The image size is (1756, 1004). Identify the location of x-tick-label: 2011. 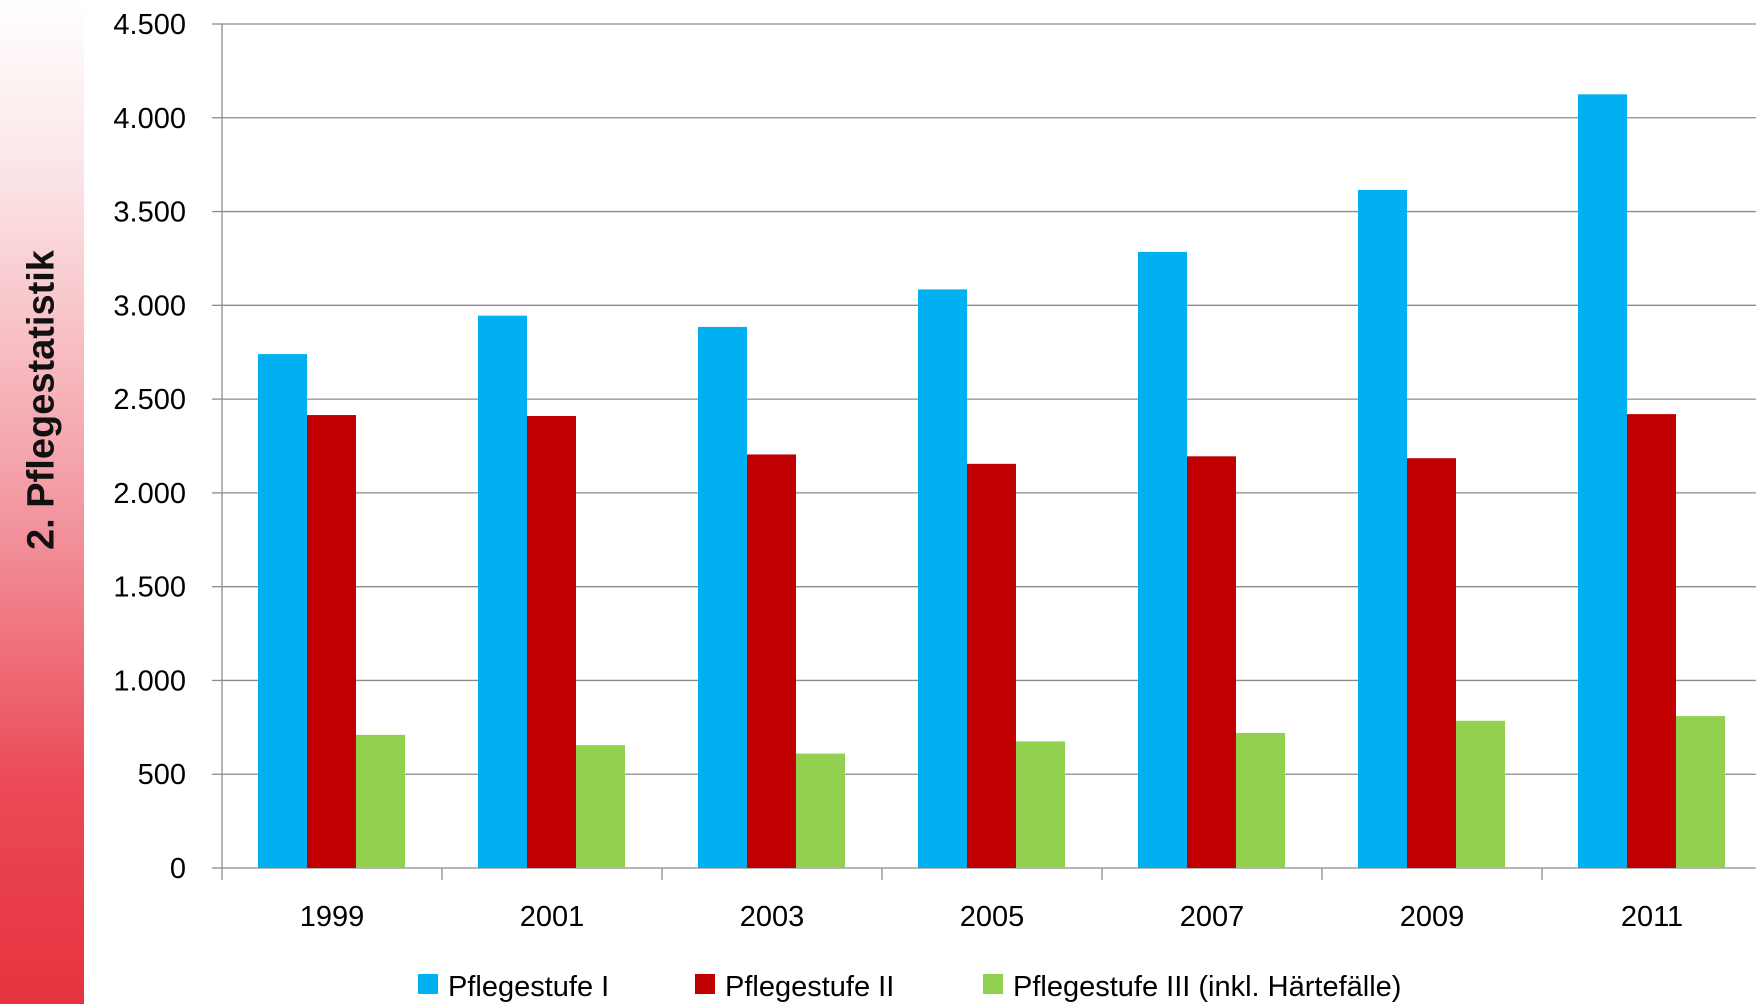
(1652, 917).